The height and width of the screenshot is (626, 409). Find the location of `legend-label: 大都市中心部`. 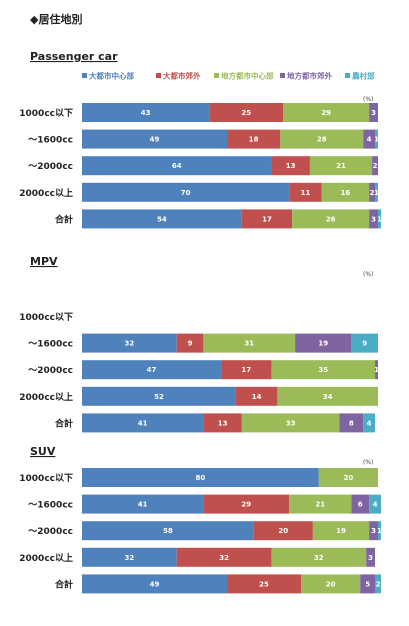

legend-label: 大都市中心部 is located at coordinates (111, 76).